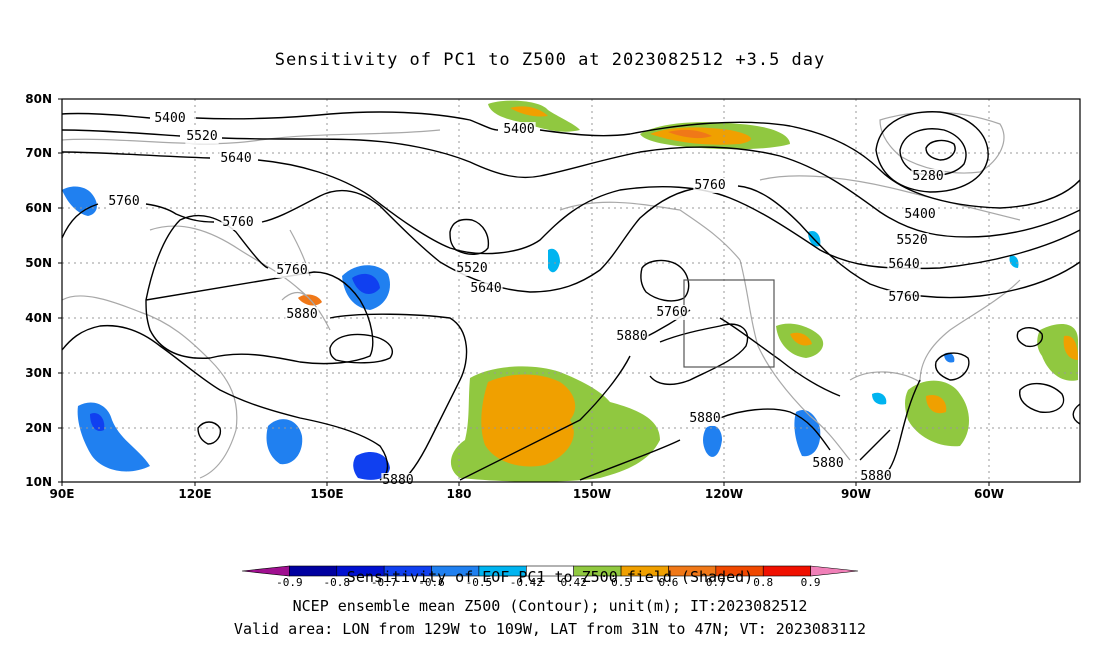 The image size is (1100, 650). What do you see at coordinates (1070, 347) in the screenshot?
I see `shade-atlantic-core` at bounding box center [1070, 347].